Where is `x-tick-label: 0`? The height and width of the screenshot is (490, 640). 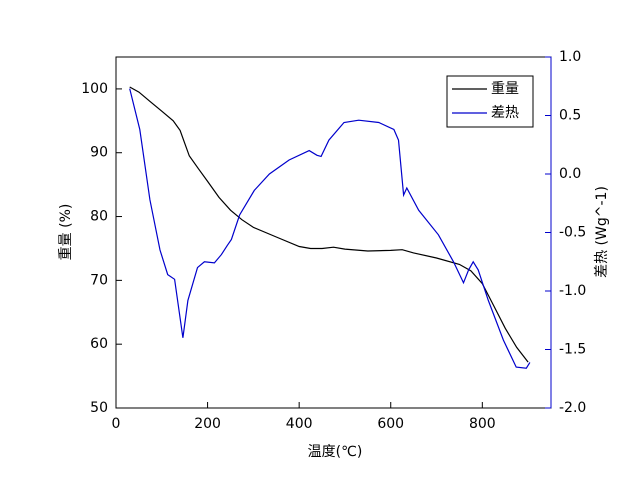 x-tick-label: 0 is located at coordinates (116, 424).